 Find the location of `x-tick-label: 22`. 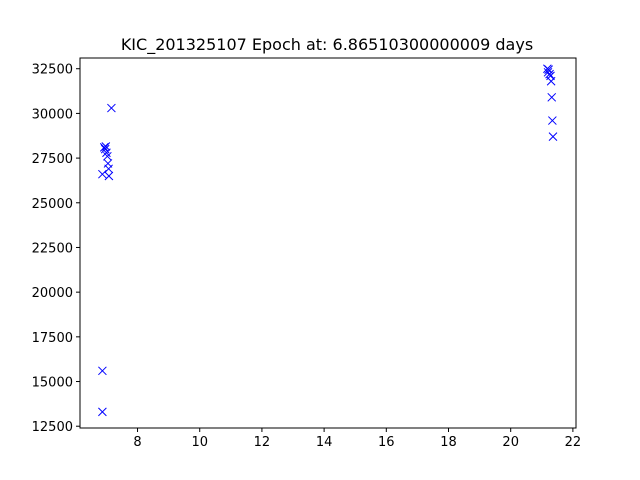

x-tick-label: 22 is located at coordinates (573, 442).